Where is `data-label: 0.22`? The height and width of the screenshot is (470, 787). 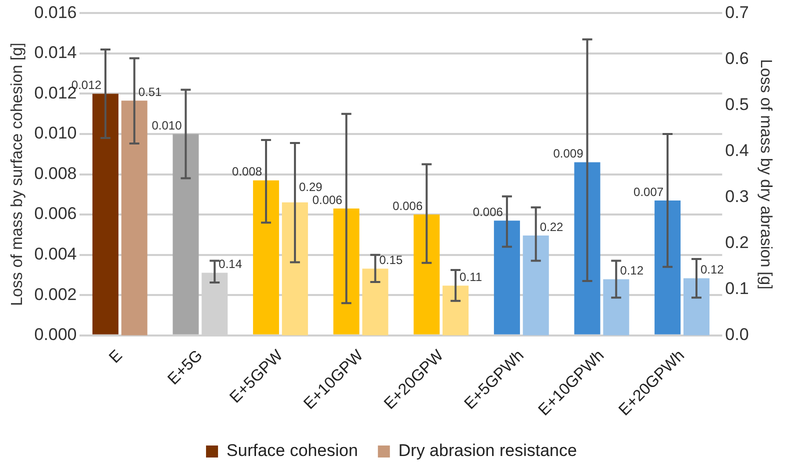 data-label: 0.22 is located at coordinates (552, 227).